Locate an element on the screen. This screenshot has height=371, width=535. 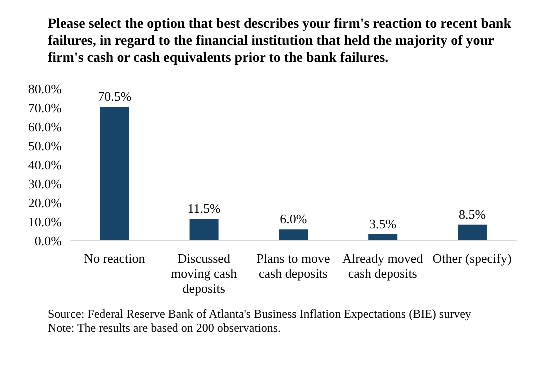
y-tick-label: 10.0% is located at coordinates (45, 222).